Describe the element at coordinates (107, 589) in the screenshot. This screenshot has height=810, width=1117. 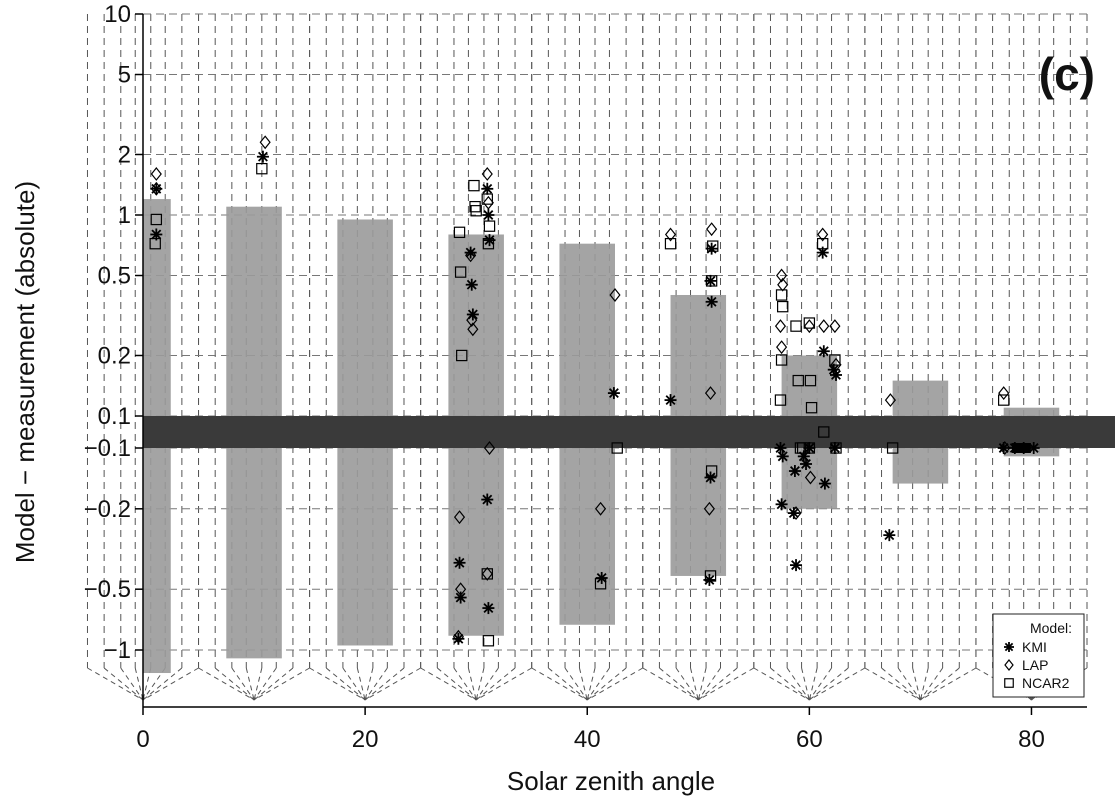
I see `y-tick-label: −0.5` at that location.